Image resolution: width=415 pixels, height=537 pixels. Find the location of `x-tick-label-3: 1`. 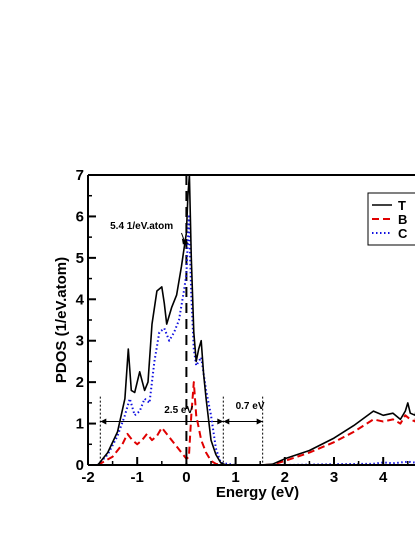

x-tick-label-3: 1 is located at coordinates (235, 477).